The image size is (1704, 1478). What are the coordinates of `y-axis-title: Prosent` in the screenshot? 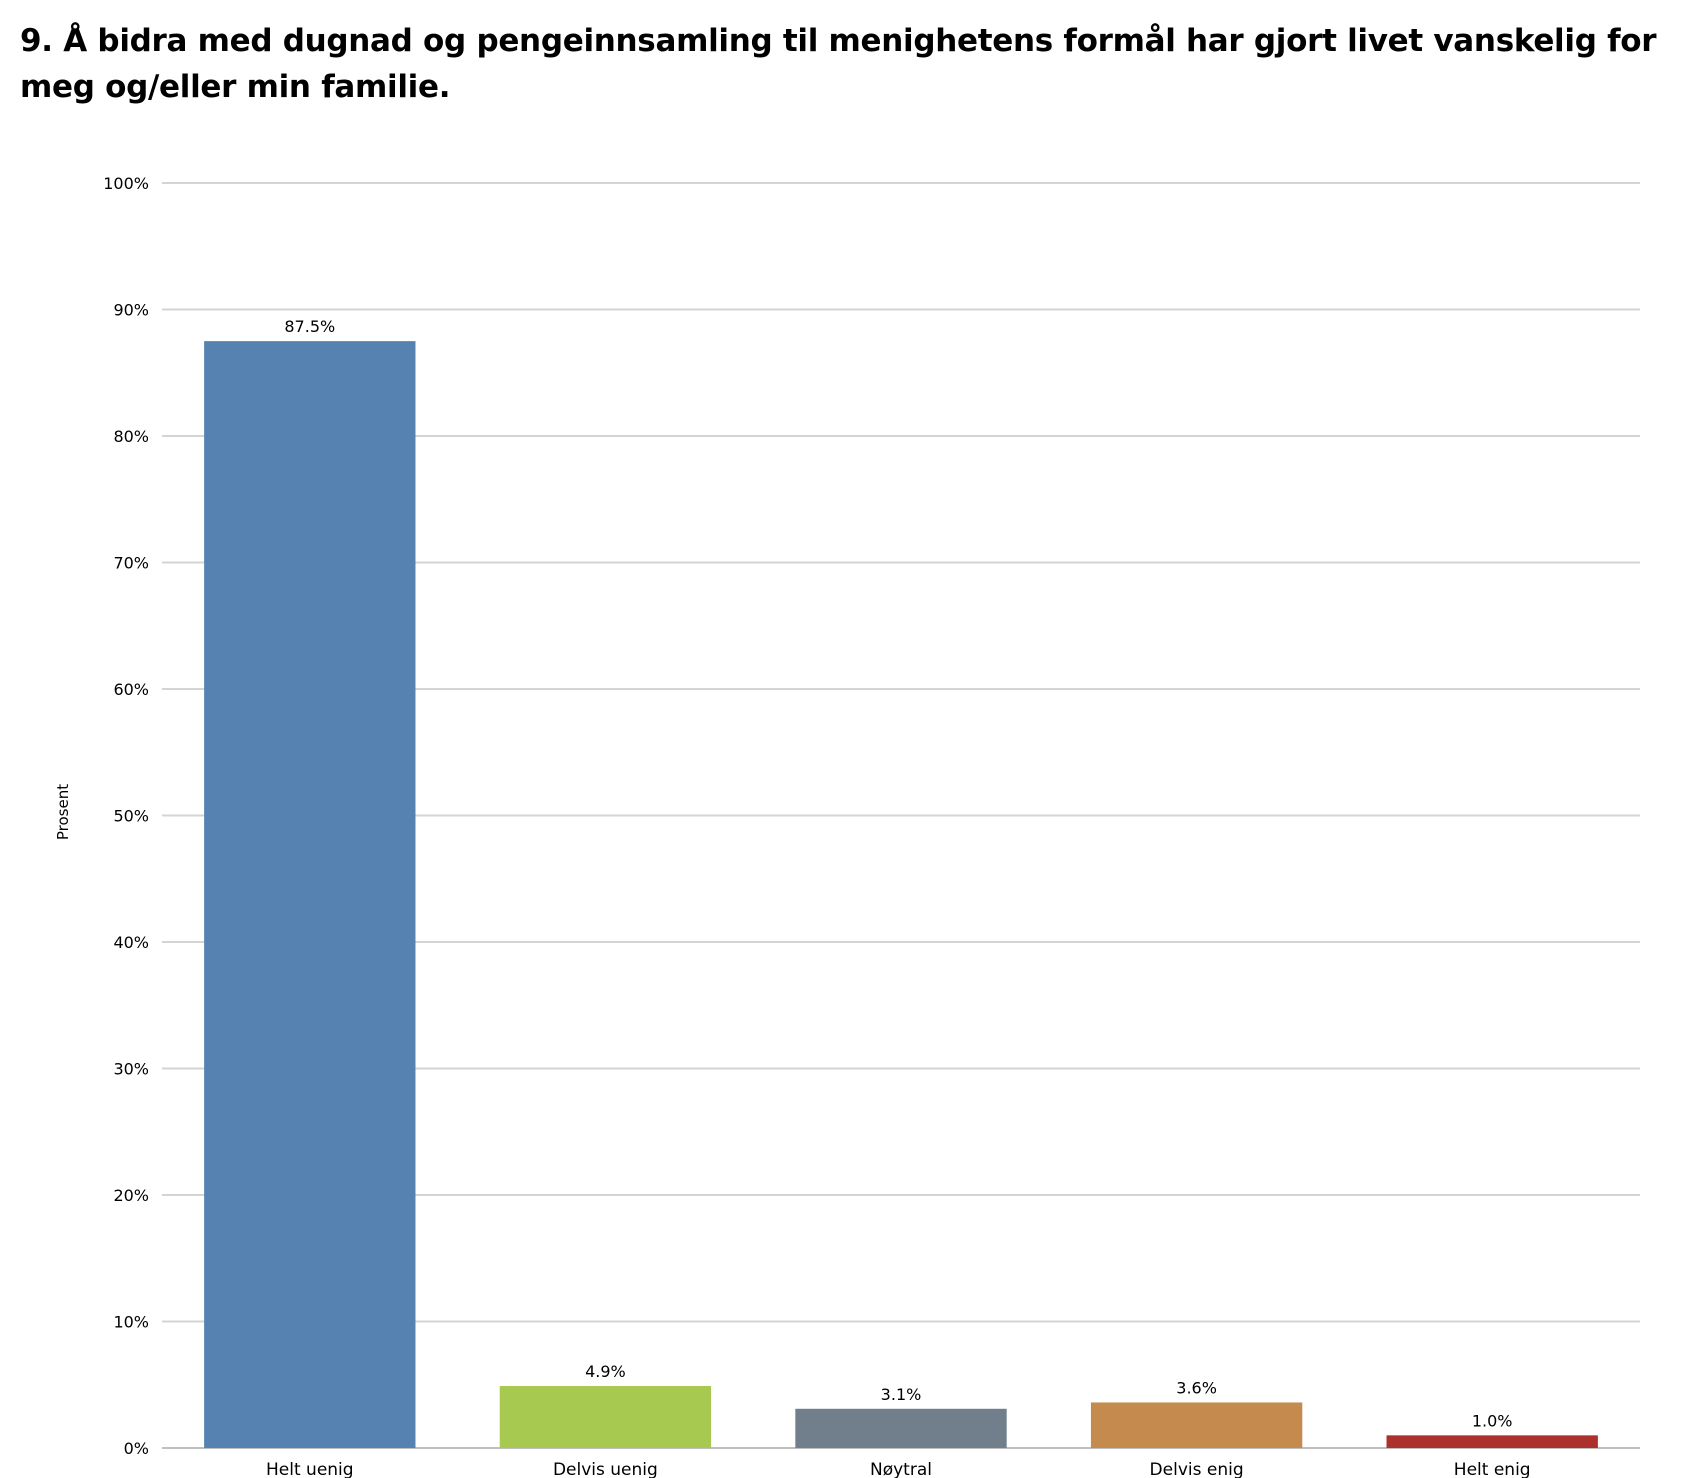 It's located at (63, 812).